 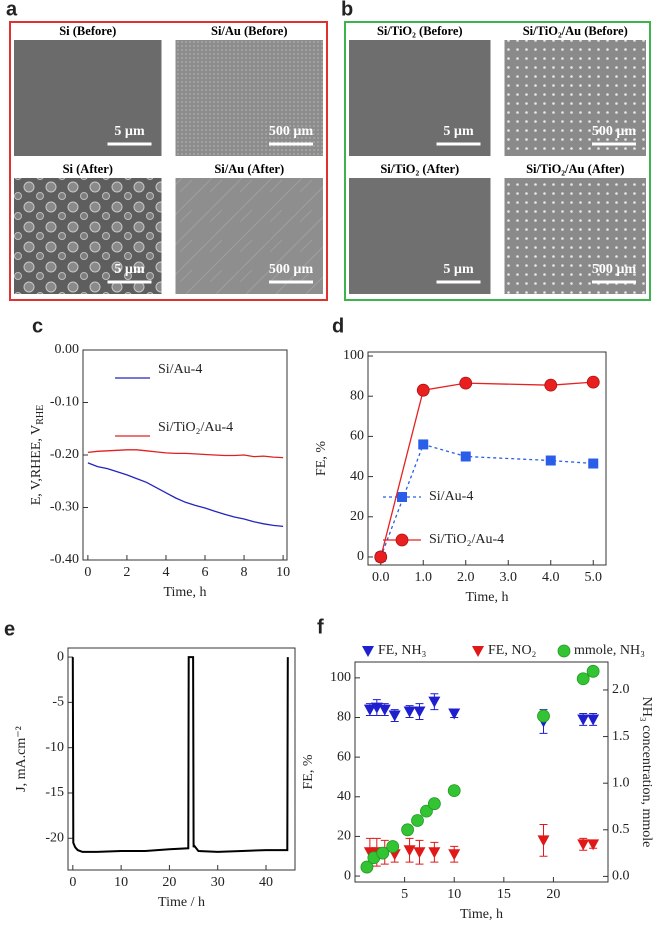 What do you see at coordinates (621, 736) in the screenshot?
I see `y2-tick-label: 1.5` at bounding box center [621, 736].